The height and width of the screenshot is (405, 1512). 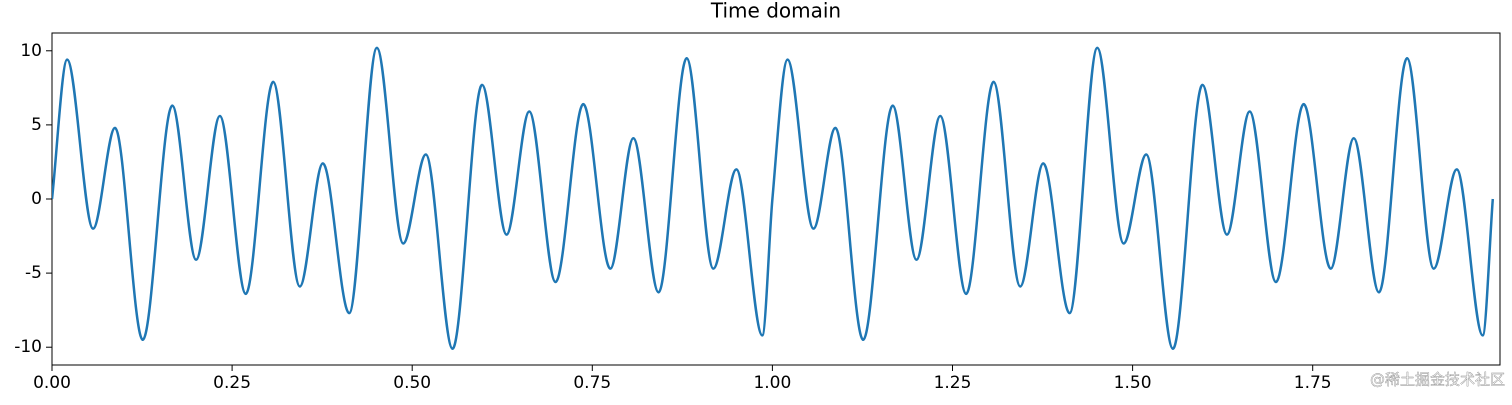 What do you see at coordinates (775, 11) in the screenshot?
I see `chart-title: Time domain` at bounding box center [775, 11].